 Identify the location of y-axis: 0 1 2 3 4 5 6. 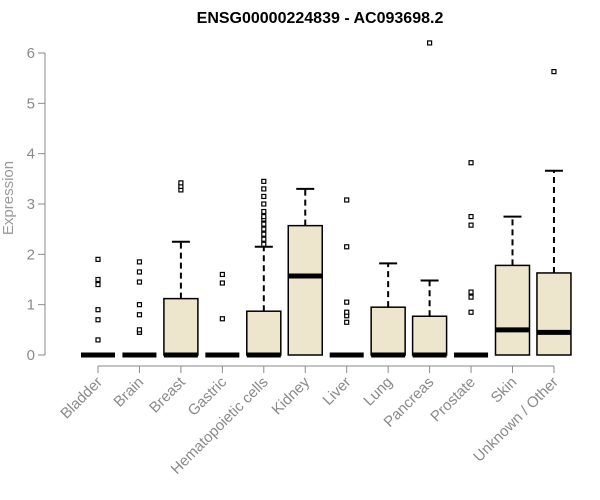
(36, 204).